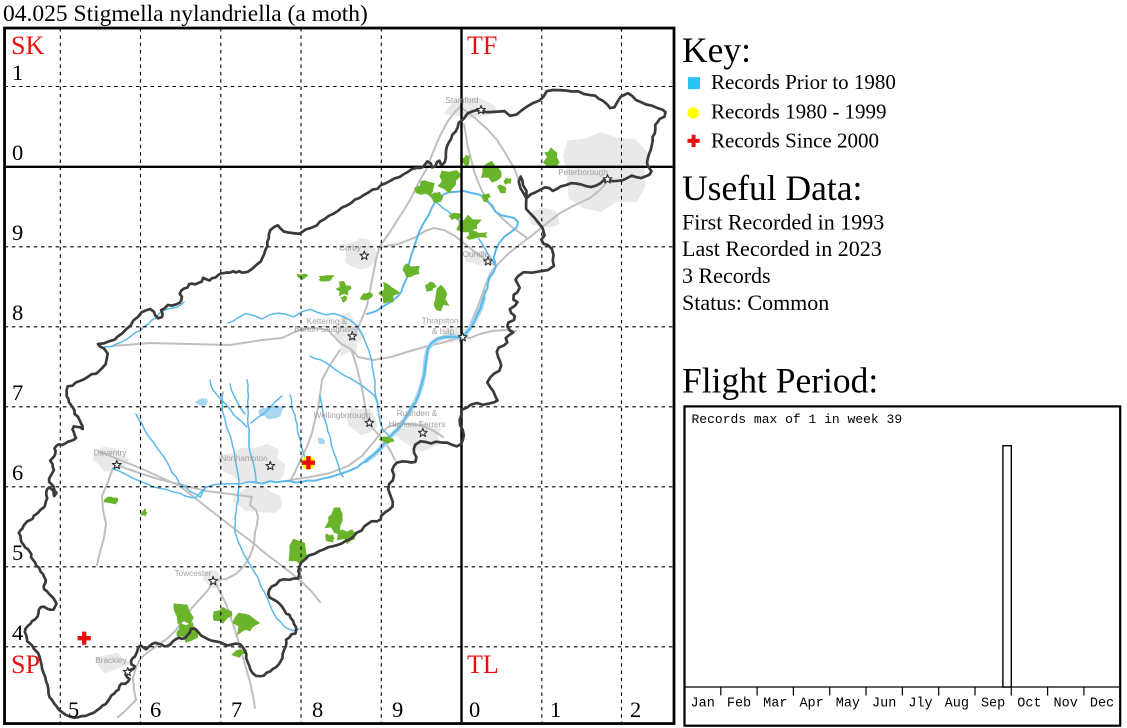  What do you see at coordinates (716, 50) in the screenshot?
I see `svg-text: Key:` at bounding box center [716, 50].